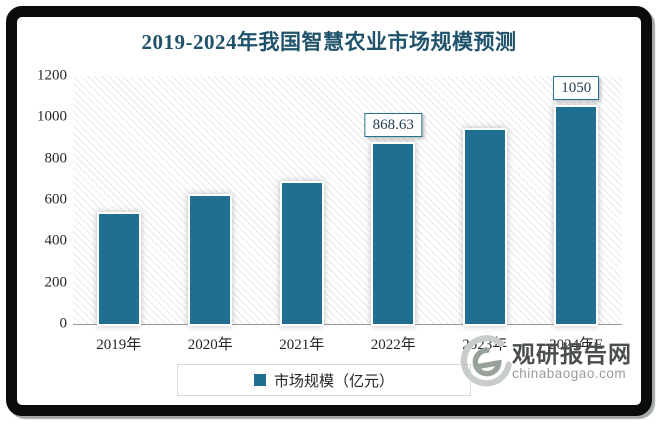  I want to click on x-tick-label-2022年: 2022年, so click(393, 345).